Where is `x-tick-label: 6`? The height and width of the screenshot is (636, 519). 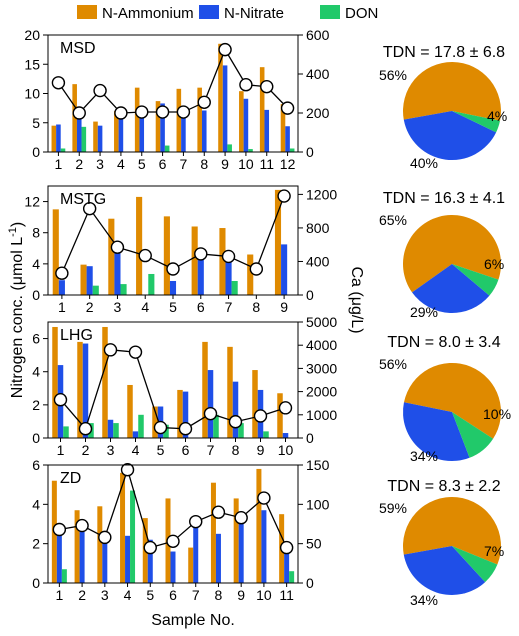 x-tick-label: 6 is located at coordinates (201, 307).